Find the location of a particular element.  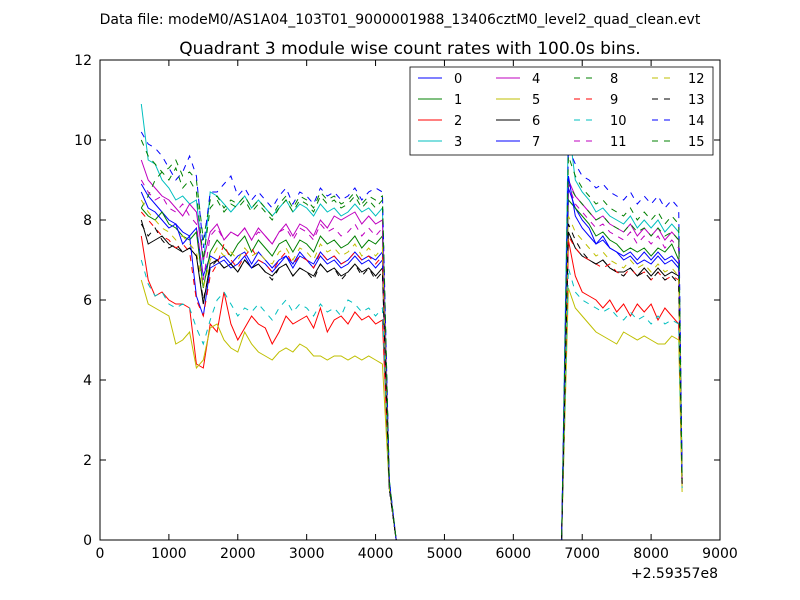

x-tick-label: 9000 is located at coordinates (720, 554).